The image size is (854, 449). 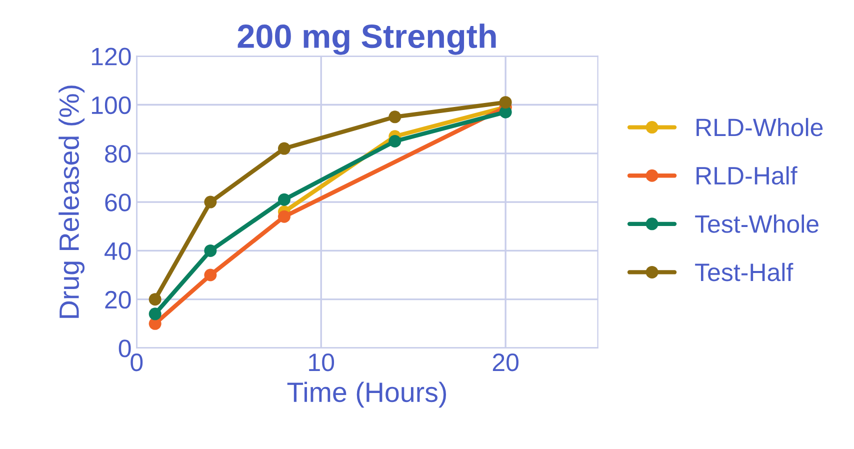 I want to click on x-axis-title: Time (Hours), so click(x=366, y=395).